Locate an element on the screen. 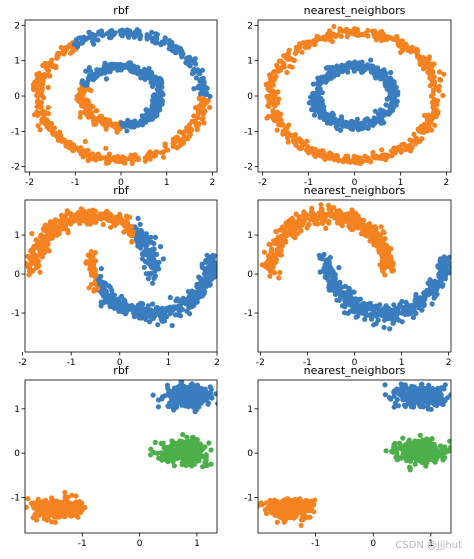  x-tick-label: -1 is located at coordinates (82, 544).